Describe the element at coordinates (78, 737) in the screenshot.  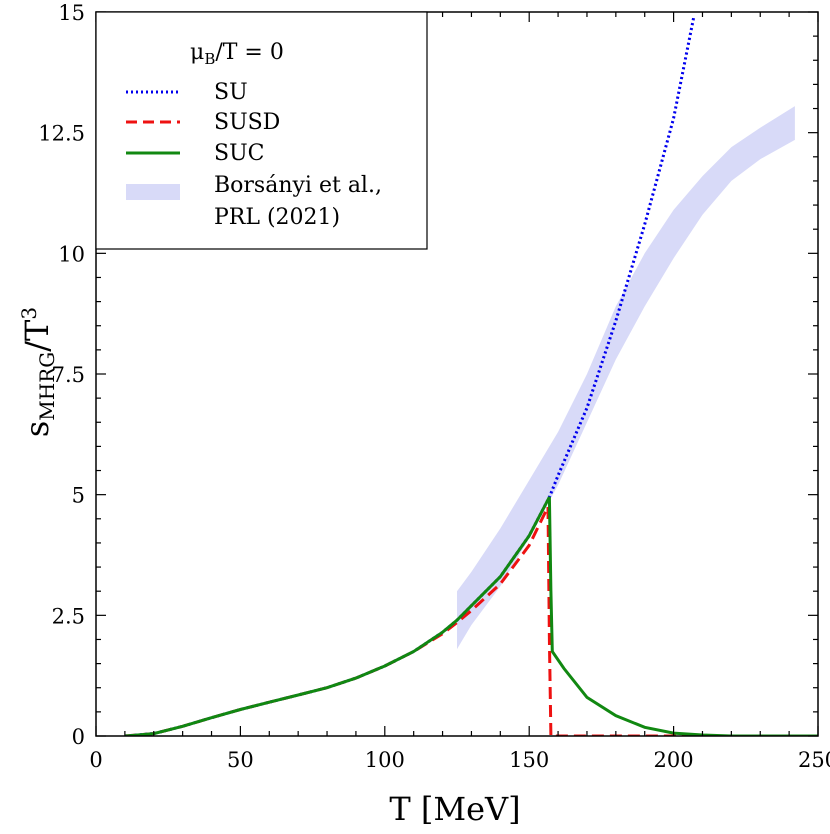
I see `y-tick-label: 0` at that location.